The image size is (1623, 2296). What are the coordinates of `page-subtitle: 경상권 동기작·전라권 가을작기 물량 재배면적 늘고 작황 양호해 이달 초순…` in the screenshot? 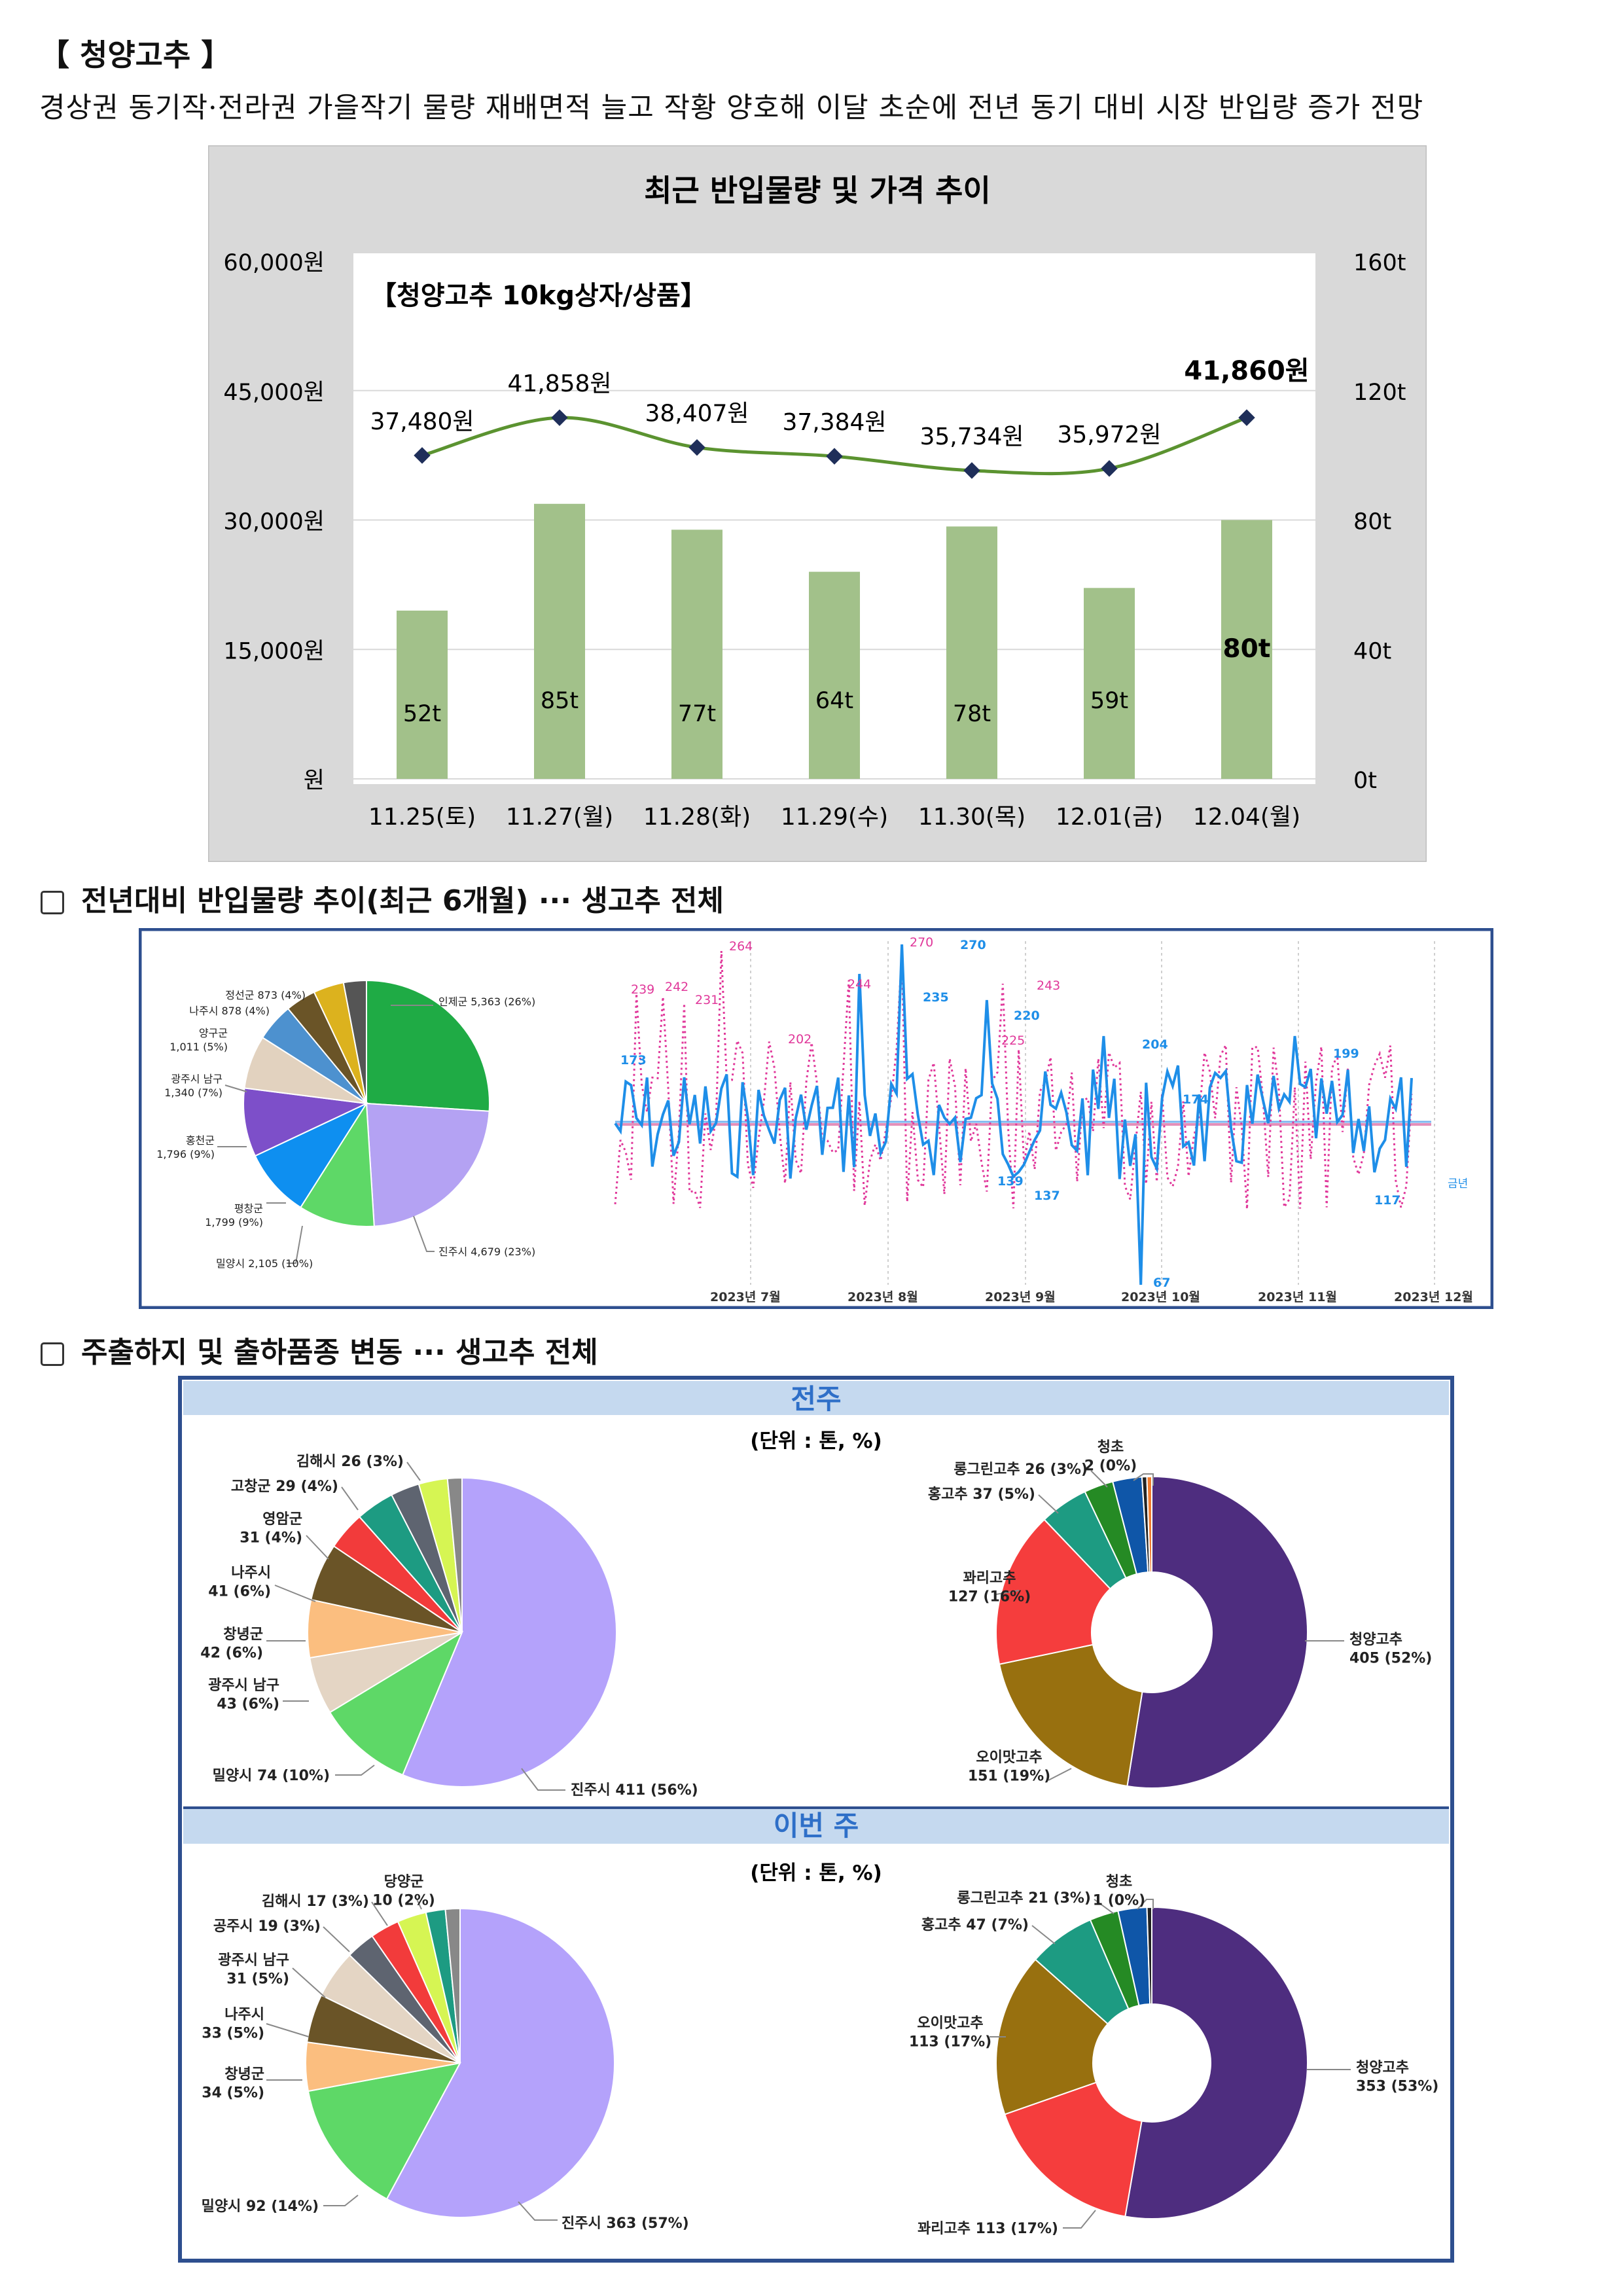 It's located at (732, 108).